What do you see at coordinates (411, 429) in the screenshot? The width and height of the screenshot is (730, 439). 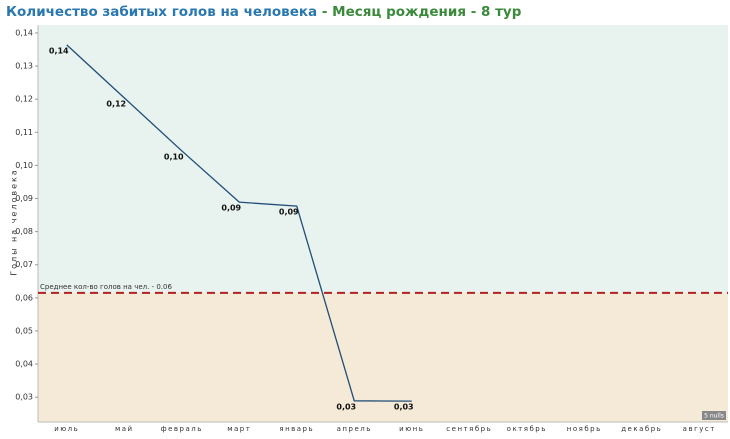 I see `x-tick-label: июнь` at bounding box center [411, 429].